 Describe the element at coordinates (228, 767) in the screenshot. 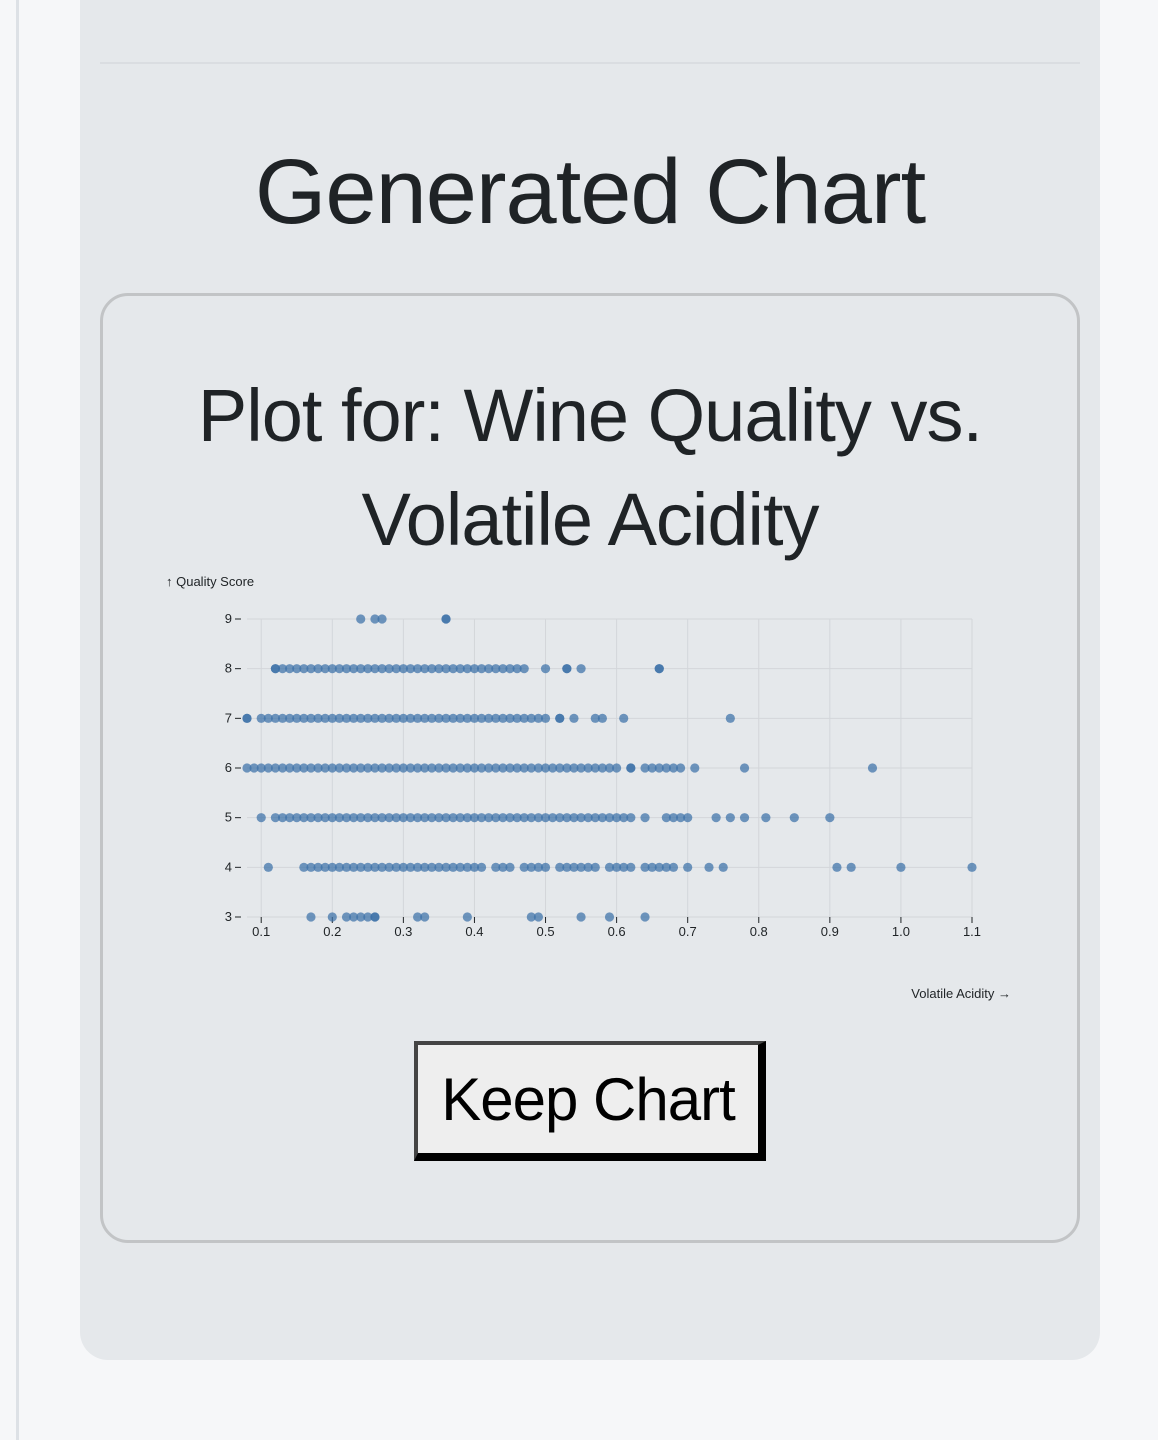

I see `y-tick-label: 6` at that location.